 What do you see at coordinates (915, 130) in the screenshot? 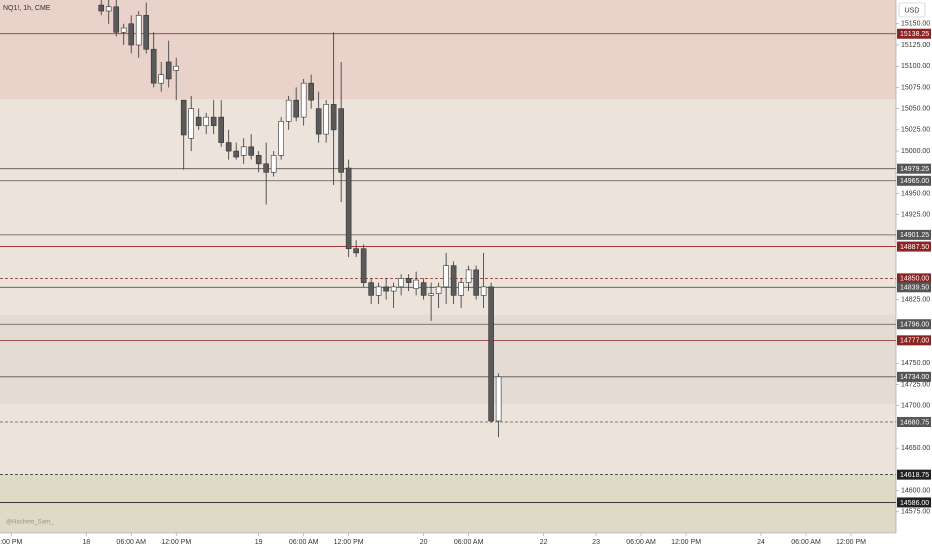
I see `y-tick-label: 15025.00` at bounding box center [915, 130].